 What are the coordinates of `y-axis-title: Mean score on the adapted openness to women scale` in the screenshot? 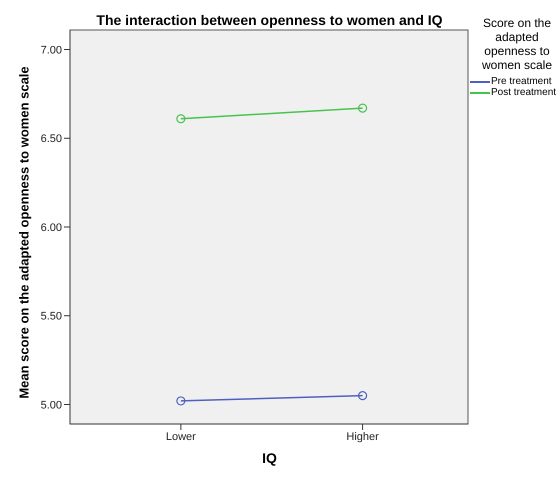 It's located at (24, 233).